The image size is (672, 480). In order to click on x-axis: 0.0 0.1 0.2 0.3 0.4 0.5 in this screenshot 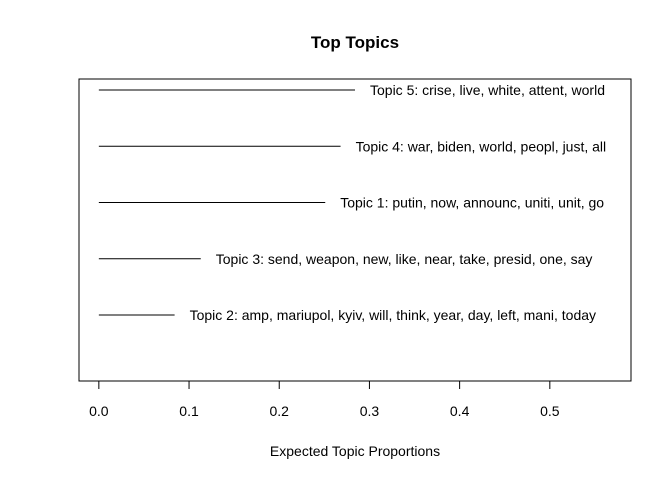, I will do `click(324, 399)`.